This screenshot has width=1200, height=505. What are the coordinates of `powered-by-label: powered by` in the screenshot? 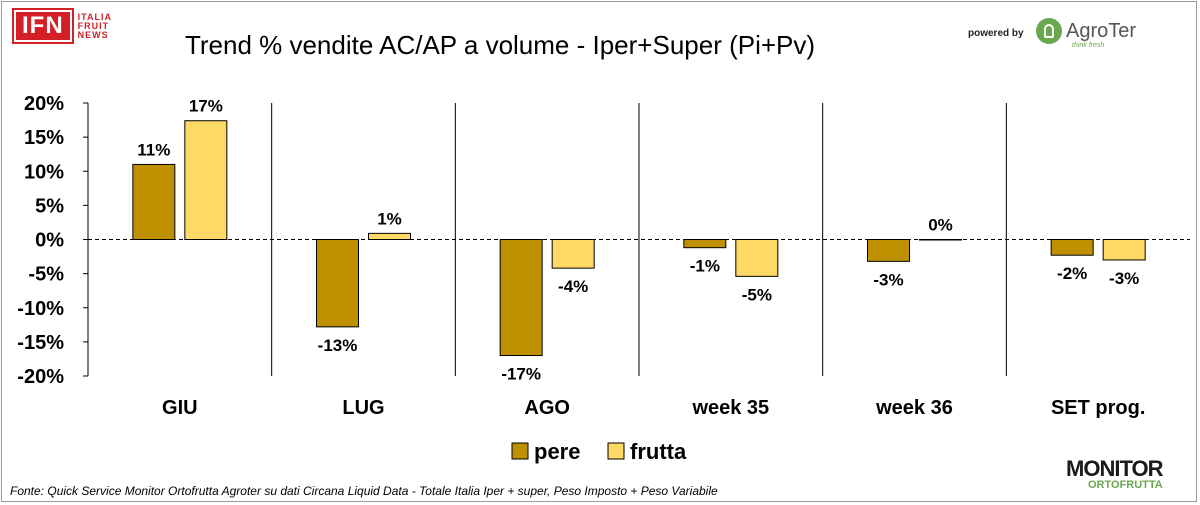 It's located at (996, 33).